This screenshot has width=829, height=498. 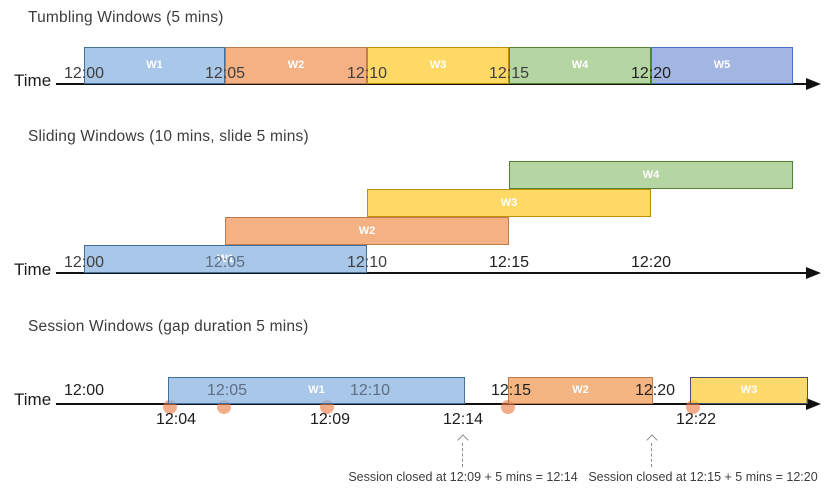 I want to click on tumbling-tick-label: 12:20, so click(x=651, y=73).